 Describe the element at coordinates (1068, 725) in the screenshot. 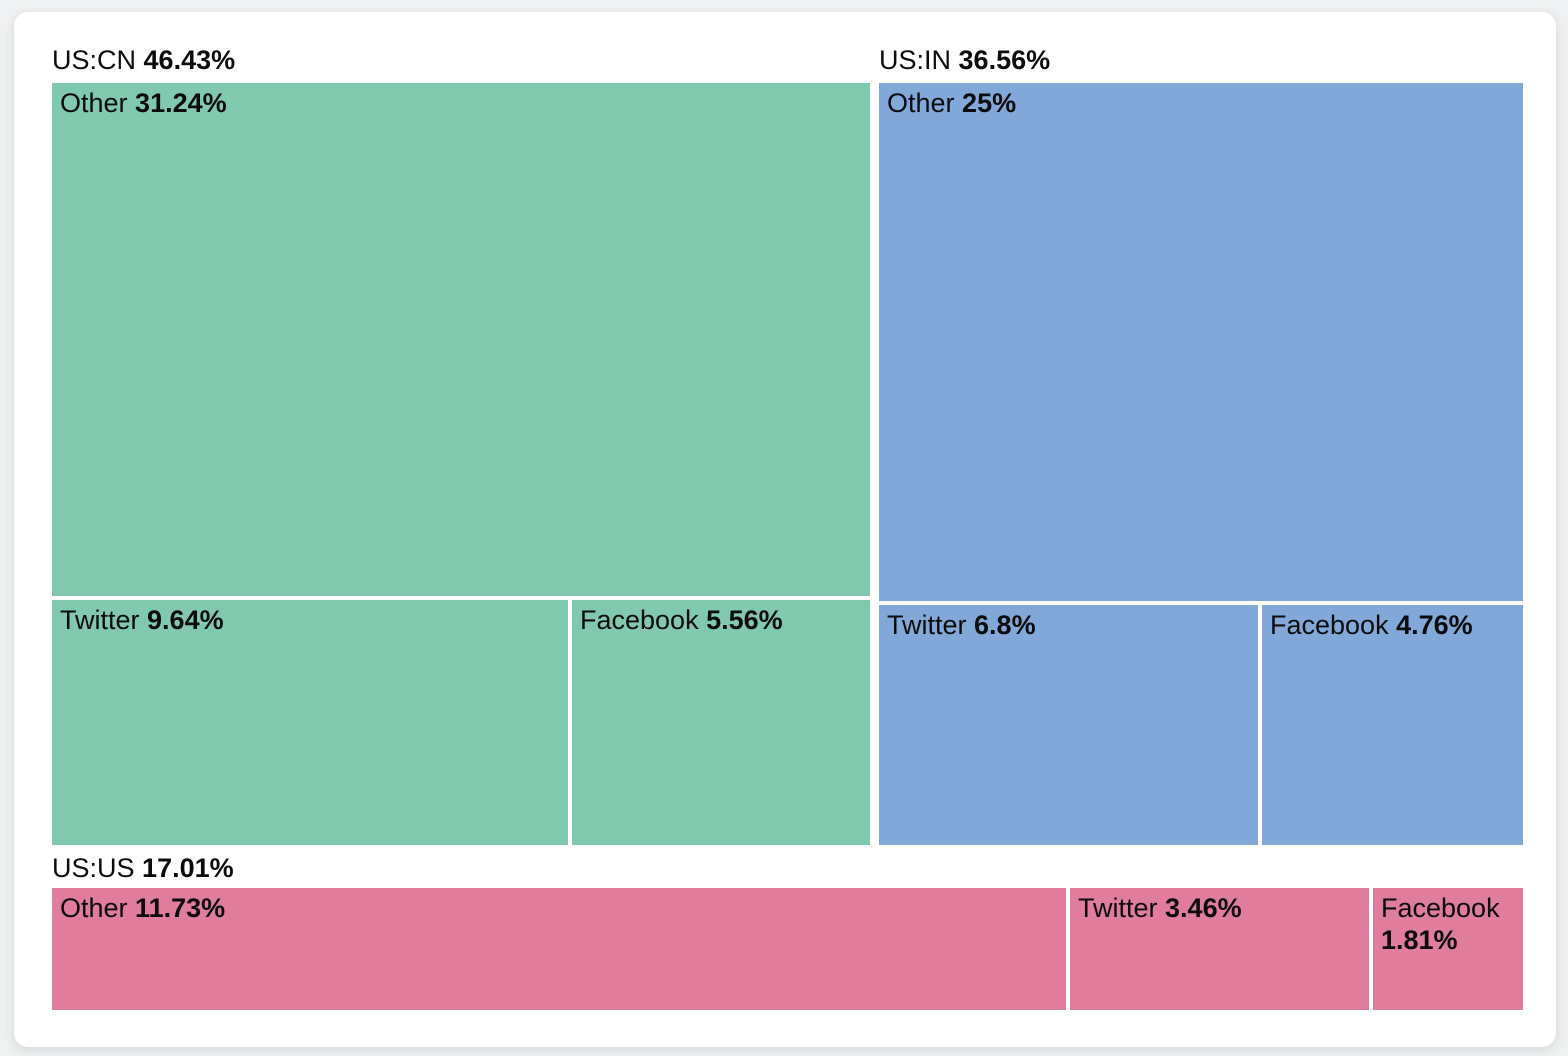

I see `treemap-cell-us-in-twitter: Twitter 6.8%` at that location.